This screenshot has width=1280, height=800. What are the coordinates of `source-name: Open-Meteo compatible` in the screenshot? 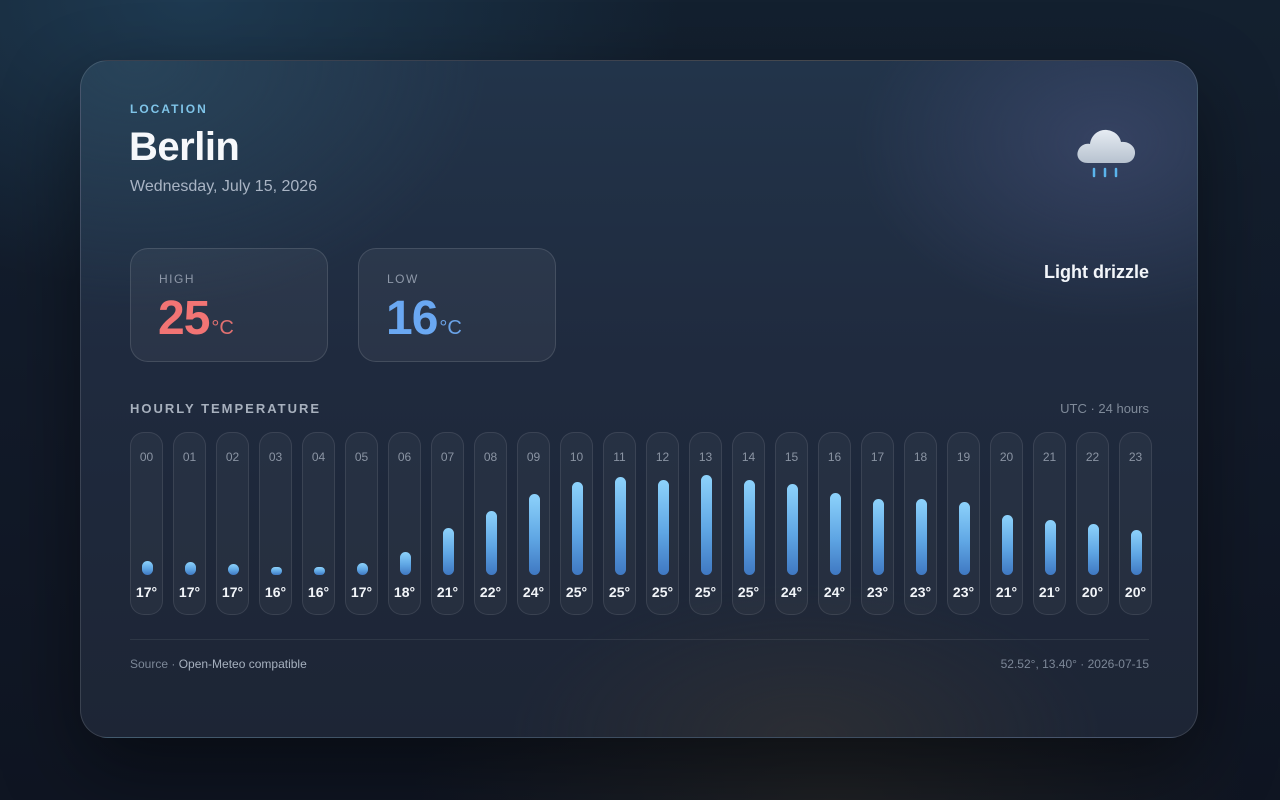 It's located at (242, 664).